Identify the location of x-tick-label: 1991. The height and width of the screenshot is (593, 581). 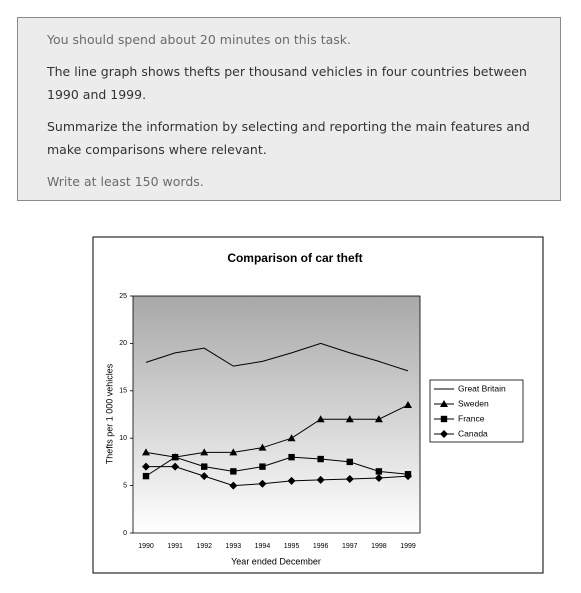
(175, 546).